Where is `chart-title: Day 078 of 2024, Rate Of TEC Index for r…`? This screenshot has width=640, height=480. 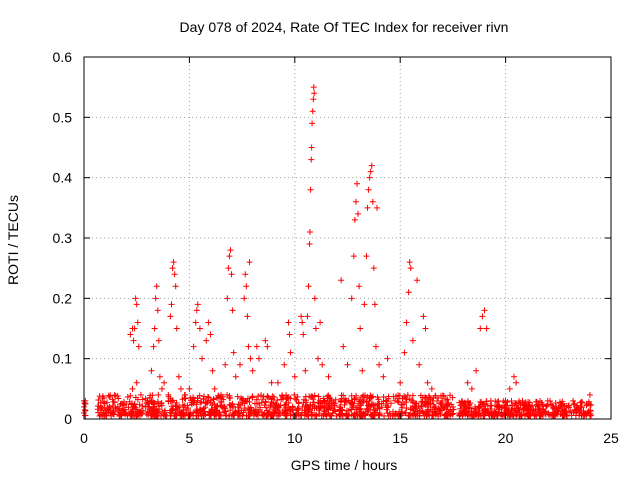
chart-title: Day 078 of 2024, Rate Of TEC Index for r… is located at coordinates (344, 27).